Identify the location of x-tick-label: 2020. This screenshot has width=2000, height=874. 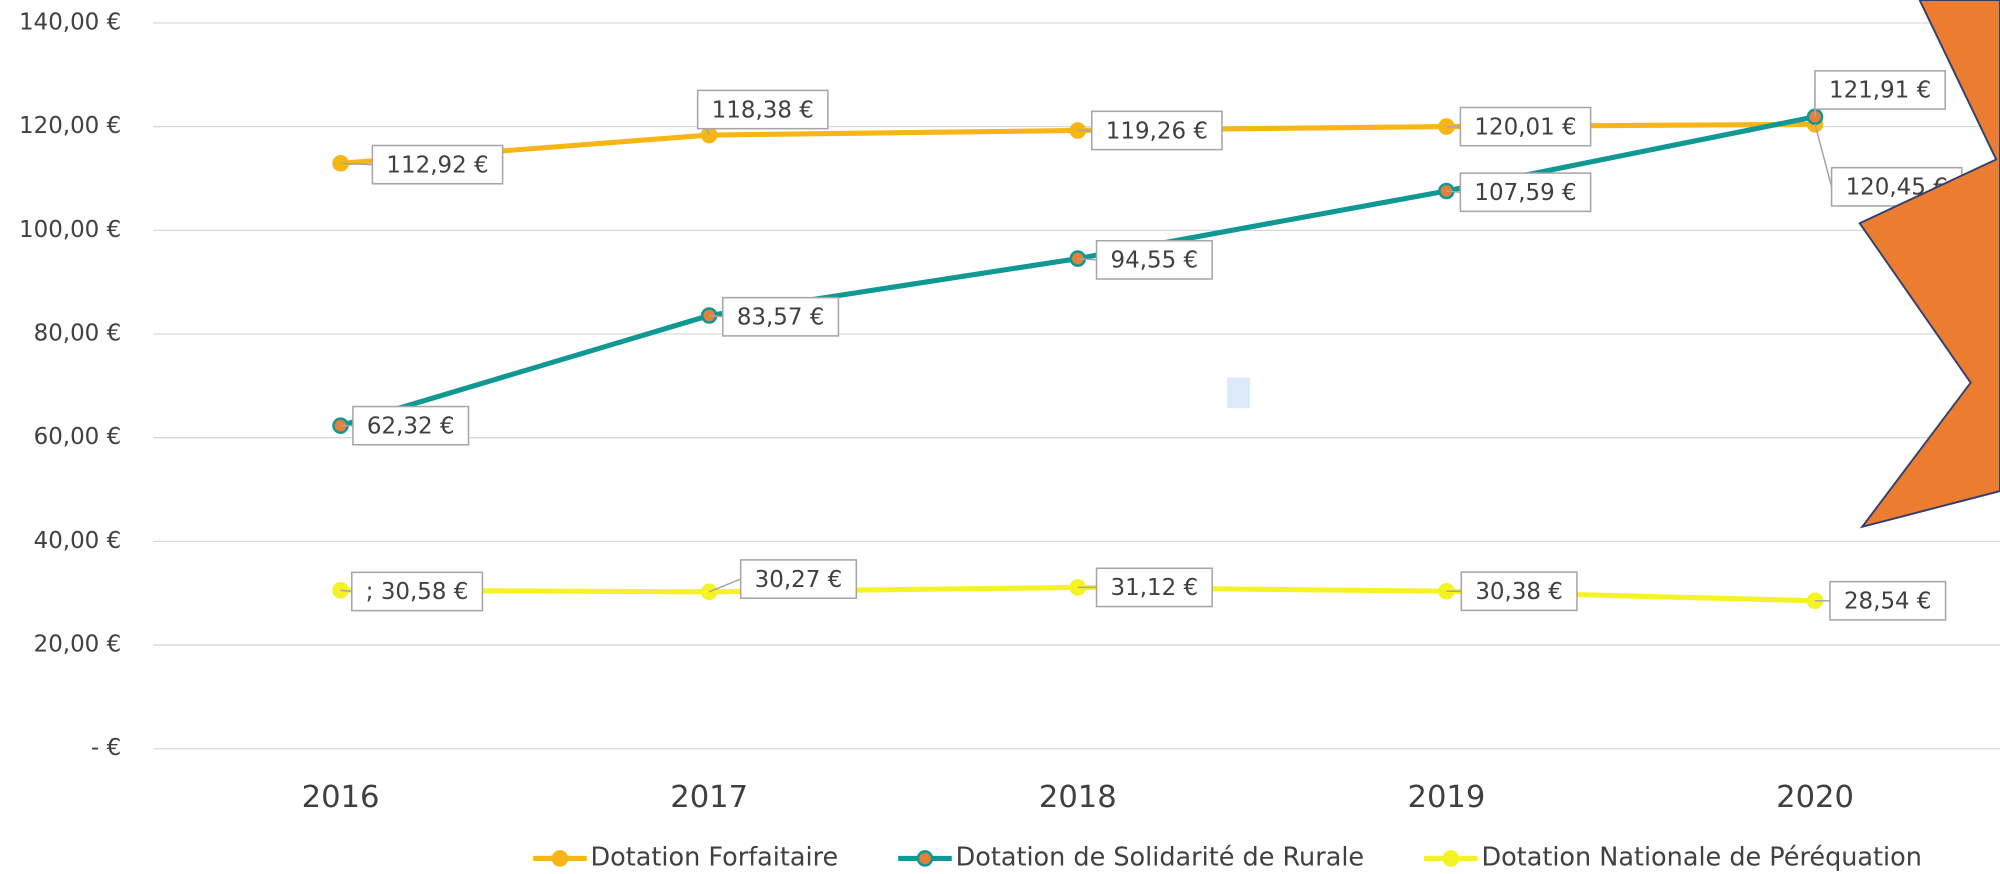
(1815, 797).